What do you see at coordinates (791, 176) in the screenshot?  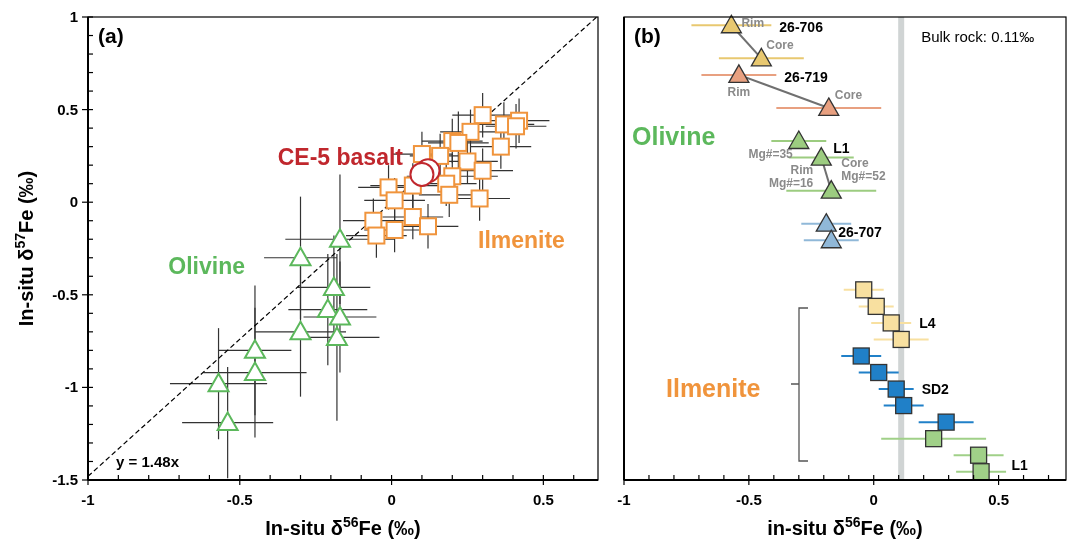 I see `annotation: Rim Mg#=16` at bounding box center [791, 176].